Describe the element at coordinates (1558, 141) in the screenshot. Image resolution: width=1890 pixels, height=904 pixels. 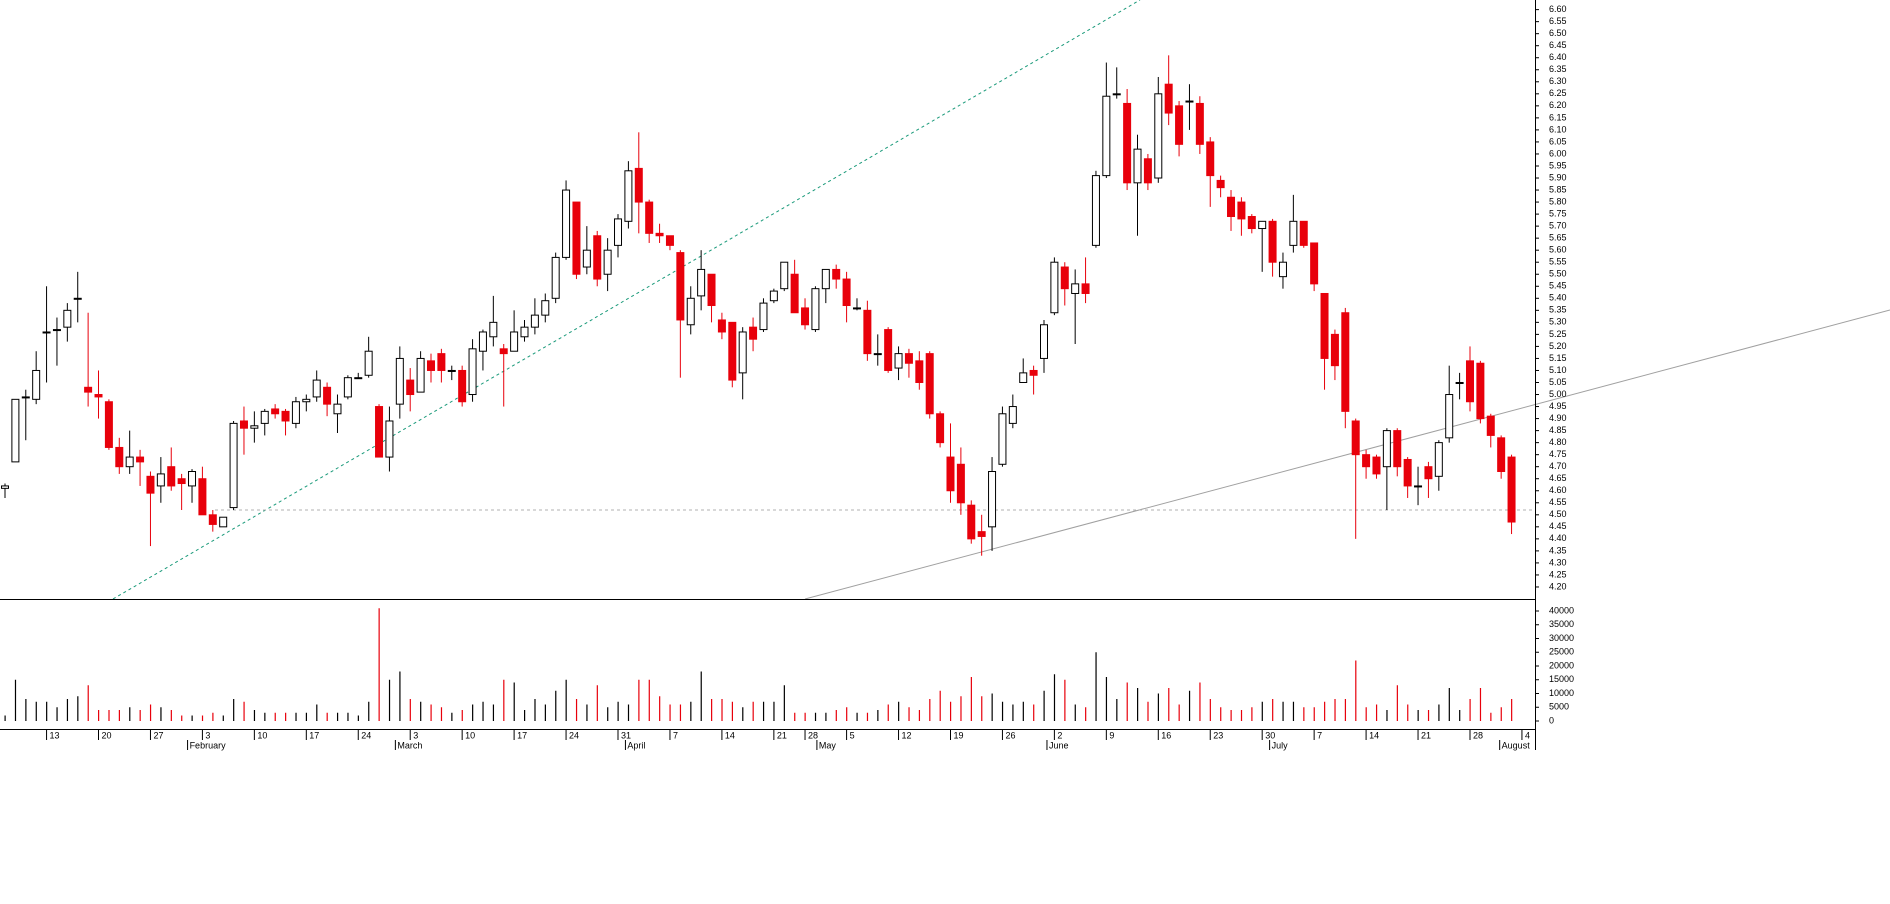
I see `y-tick-label: 6.05` at that location.